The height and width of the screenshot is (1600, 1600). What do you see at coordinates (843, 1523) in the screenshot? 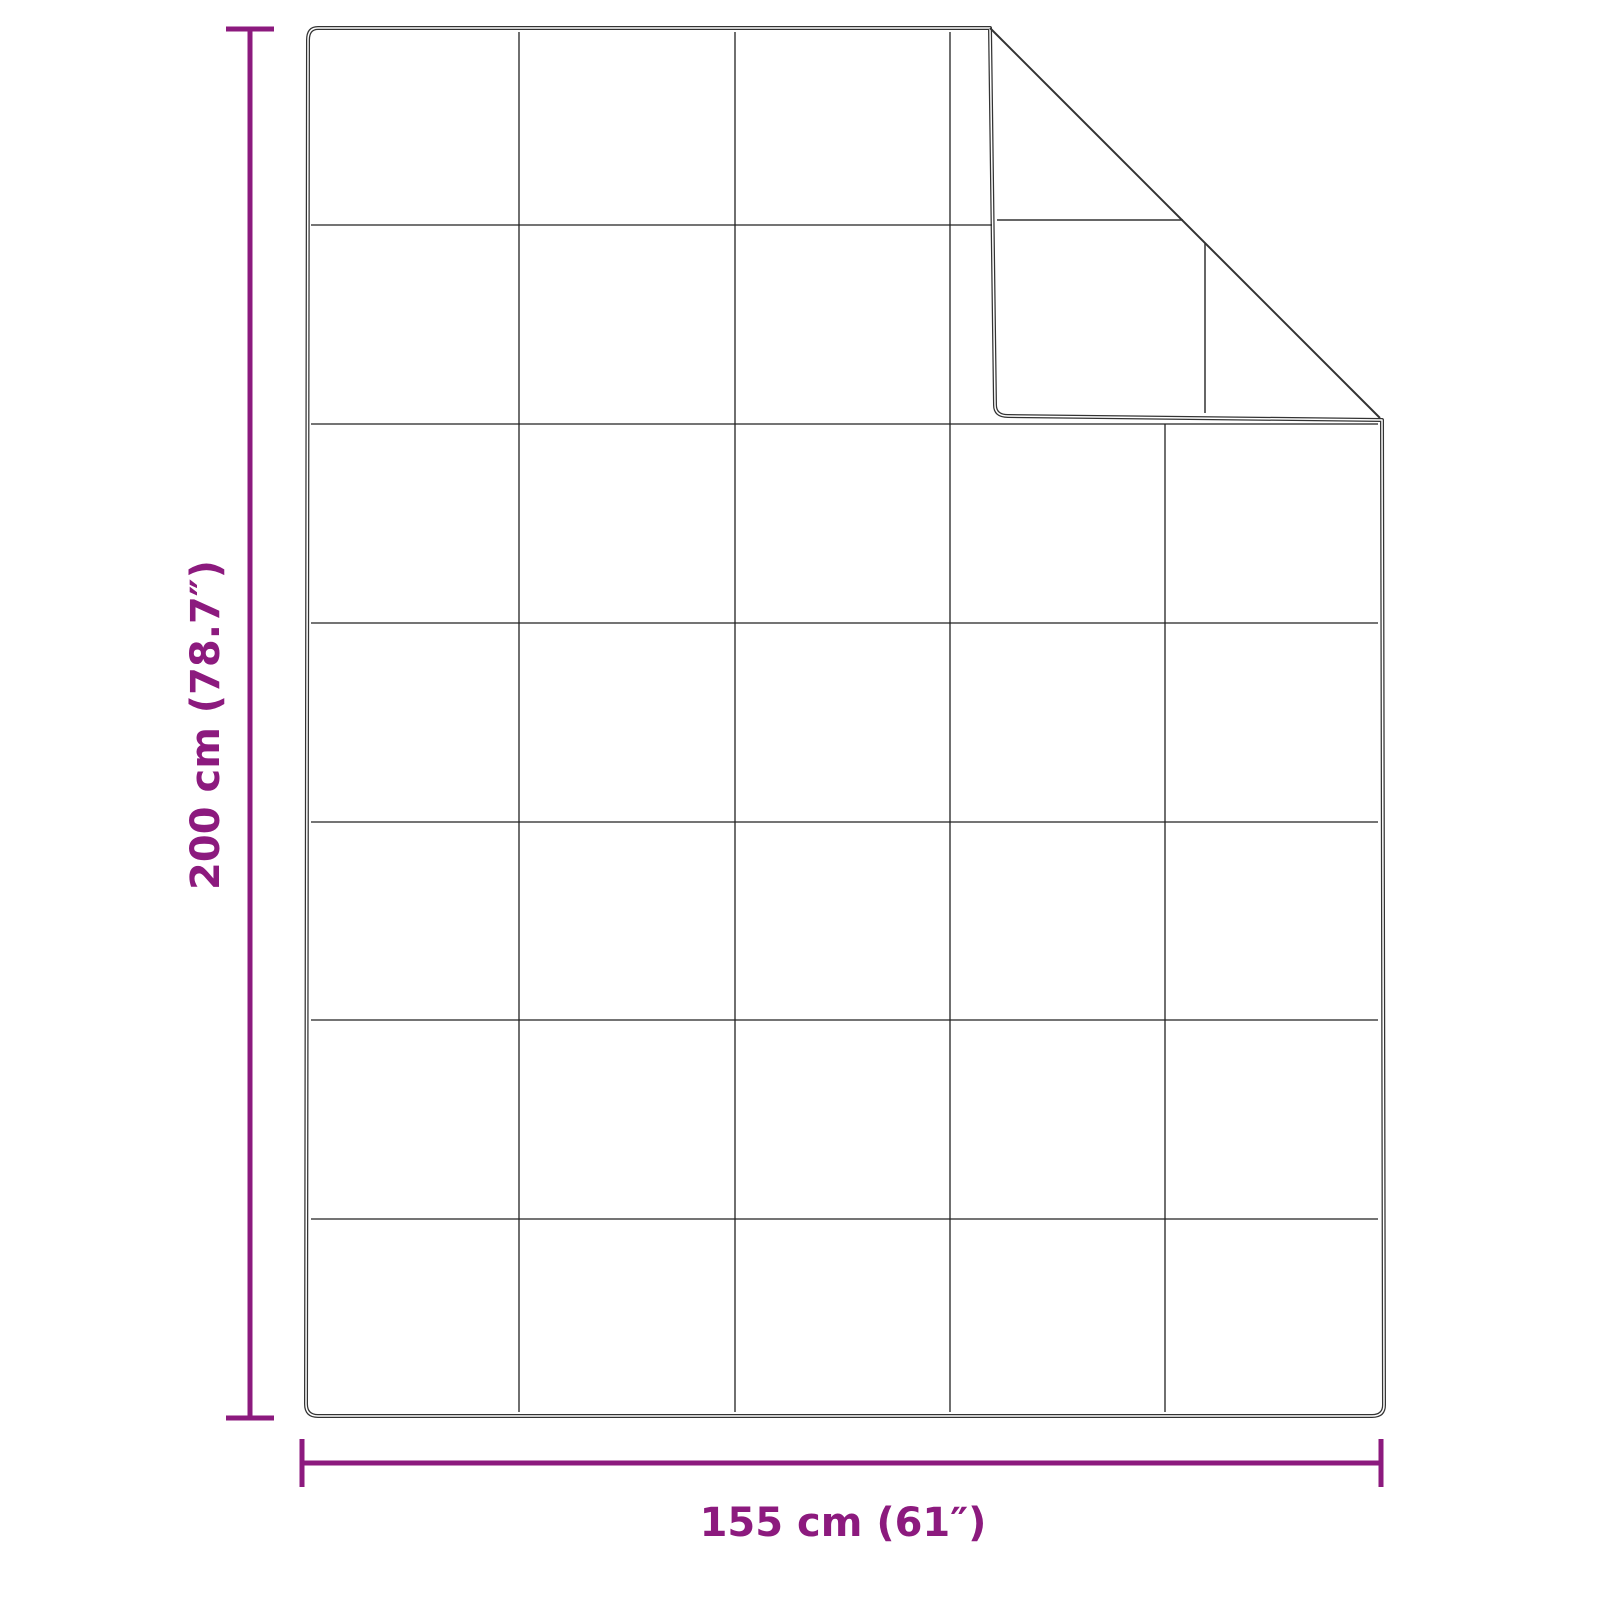
I see `width-label: 155 cm (61″)` at bounding box center [843, 1523].